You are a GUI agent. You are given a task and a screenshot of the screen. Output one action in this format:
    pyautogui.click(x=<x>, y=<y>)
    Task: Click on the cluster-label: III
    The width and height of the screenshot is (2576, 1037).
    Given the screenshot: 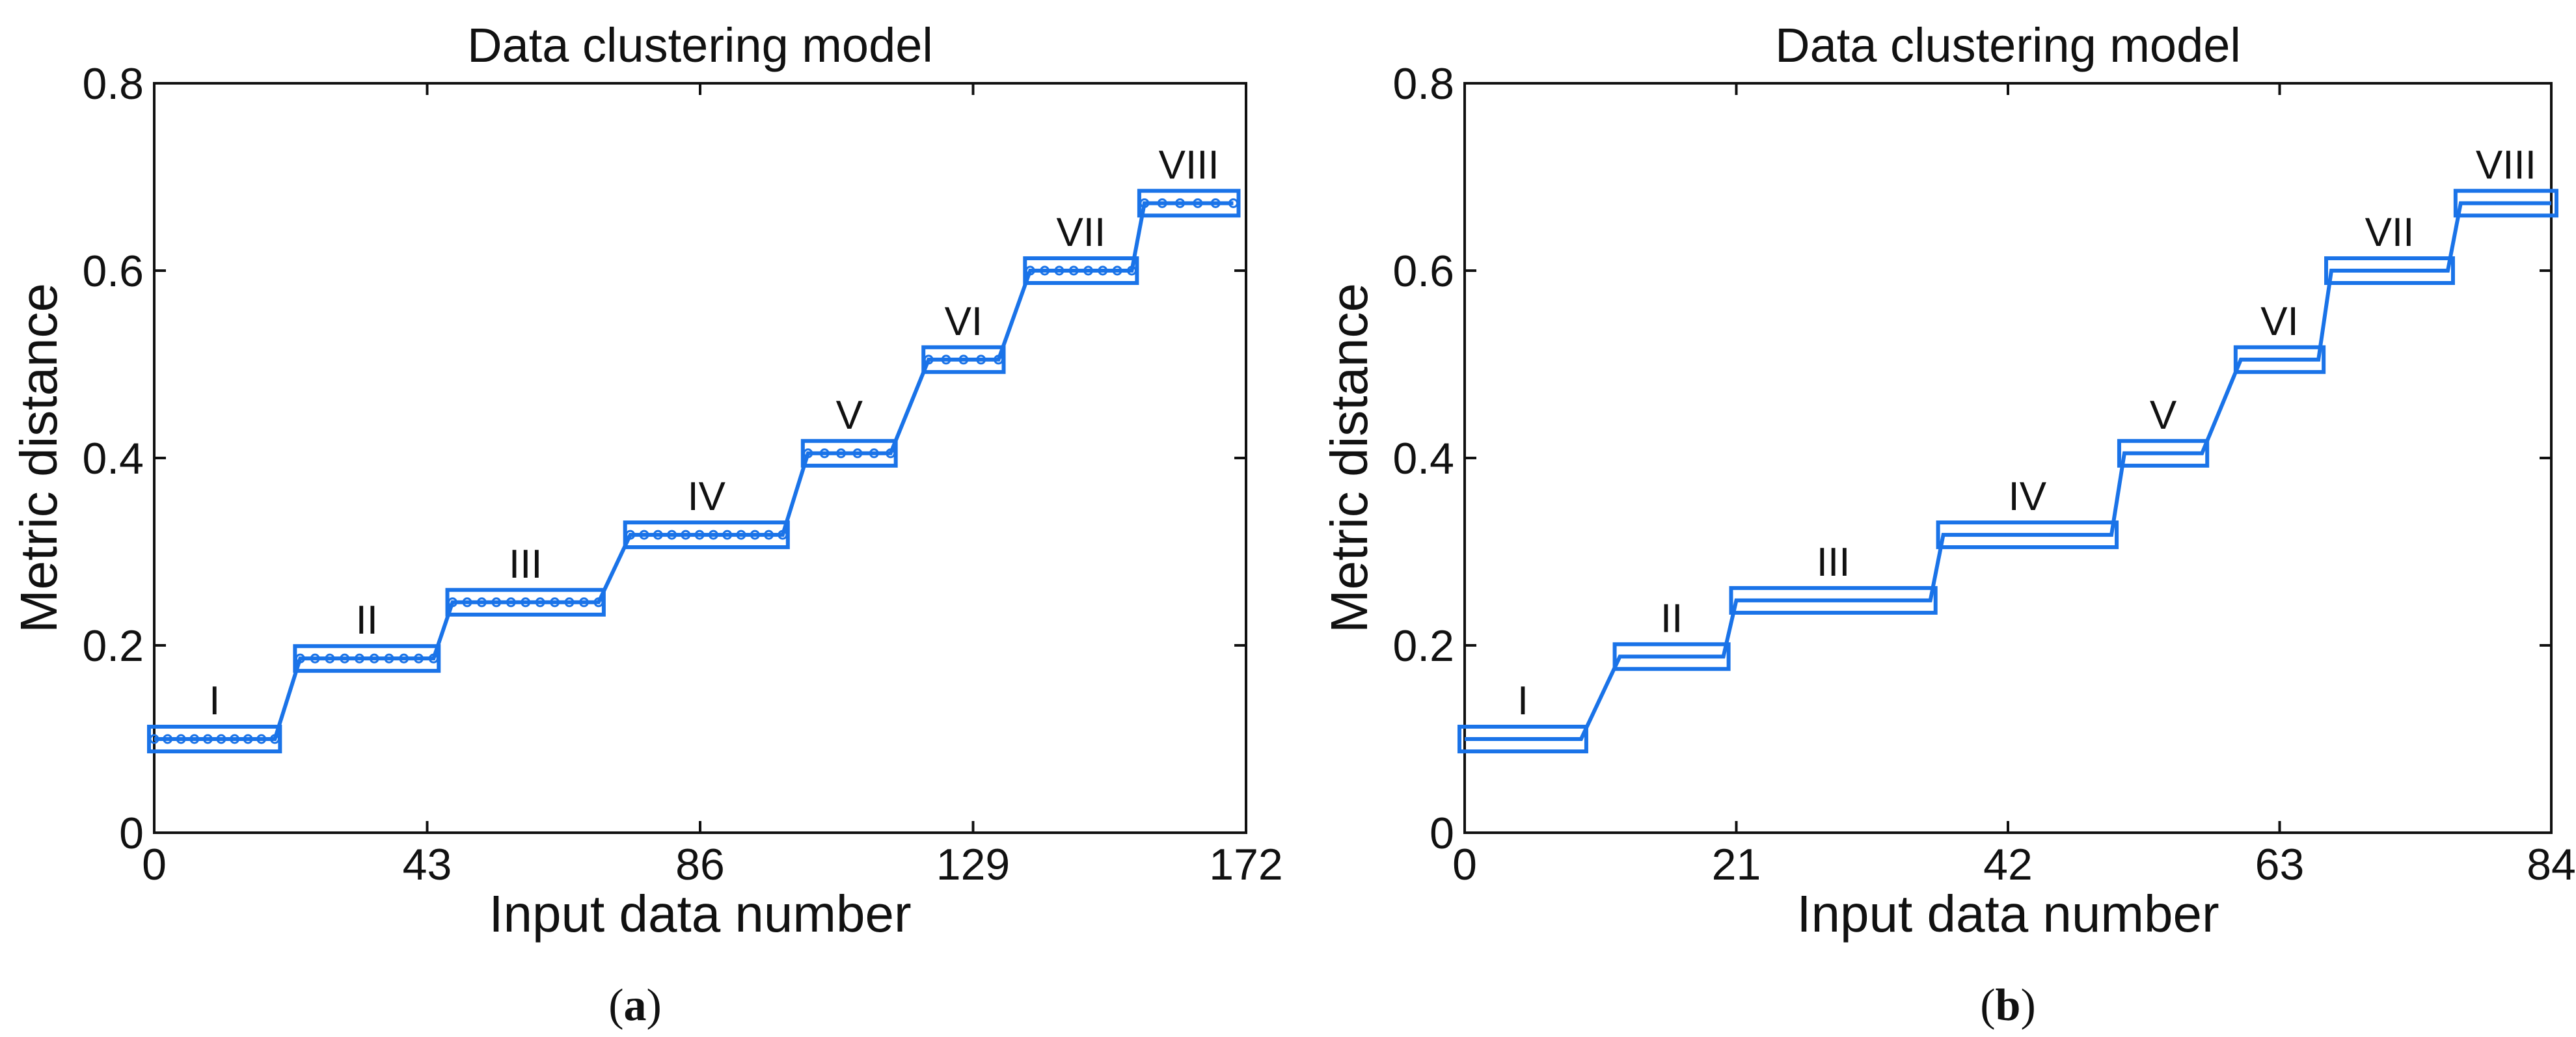 What is the action you would take?
    pyautogui.click(x=1834, y=562)
    